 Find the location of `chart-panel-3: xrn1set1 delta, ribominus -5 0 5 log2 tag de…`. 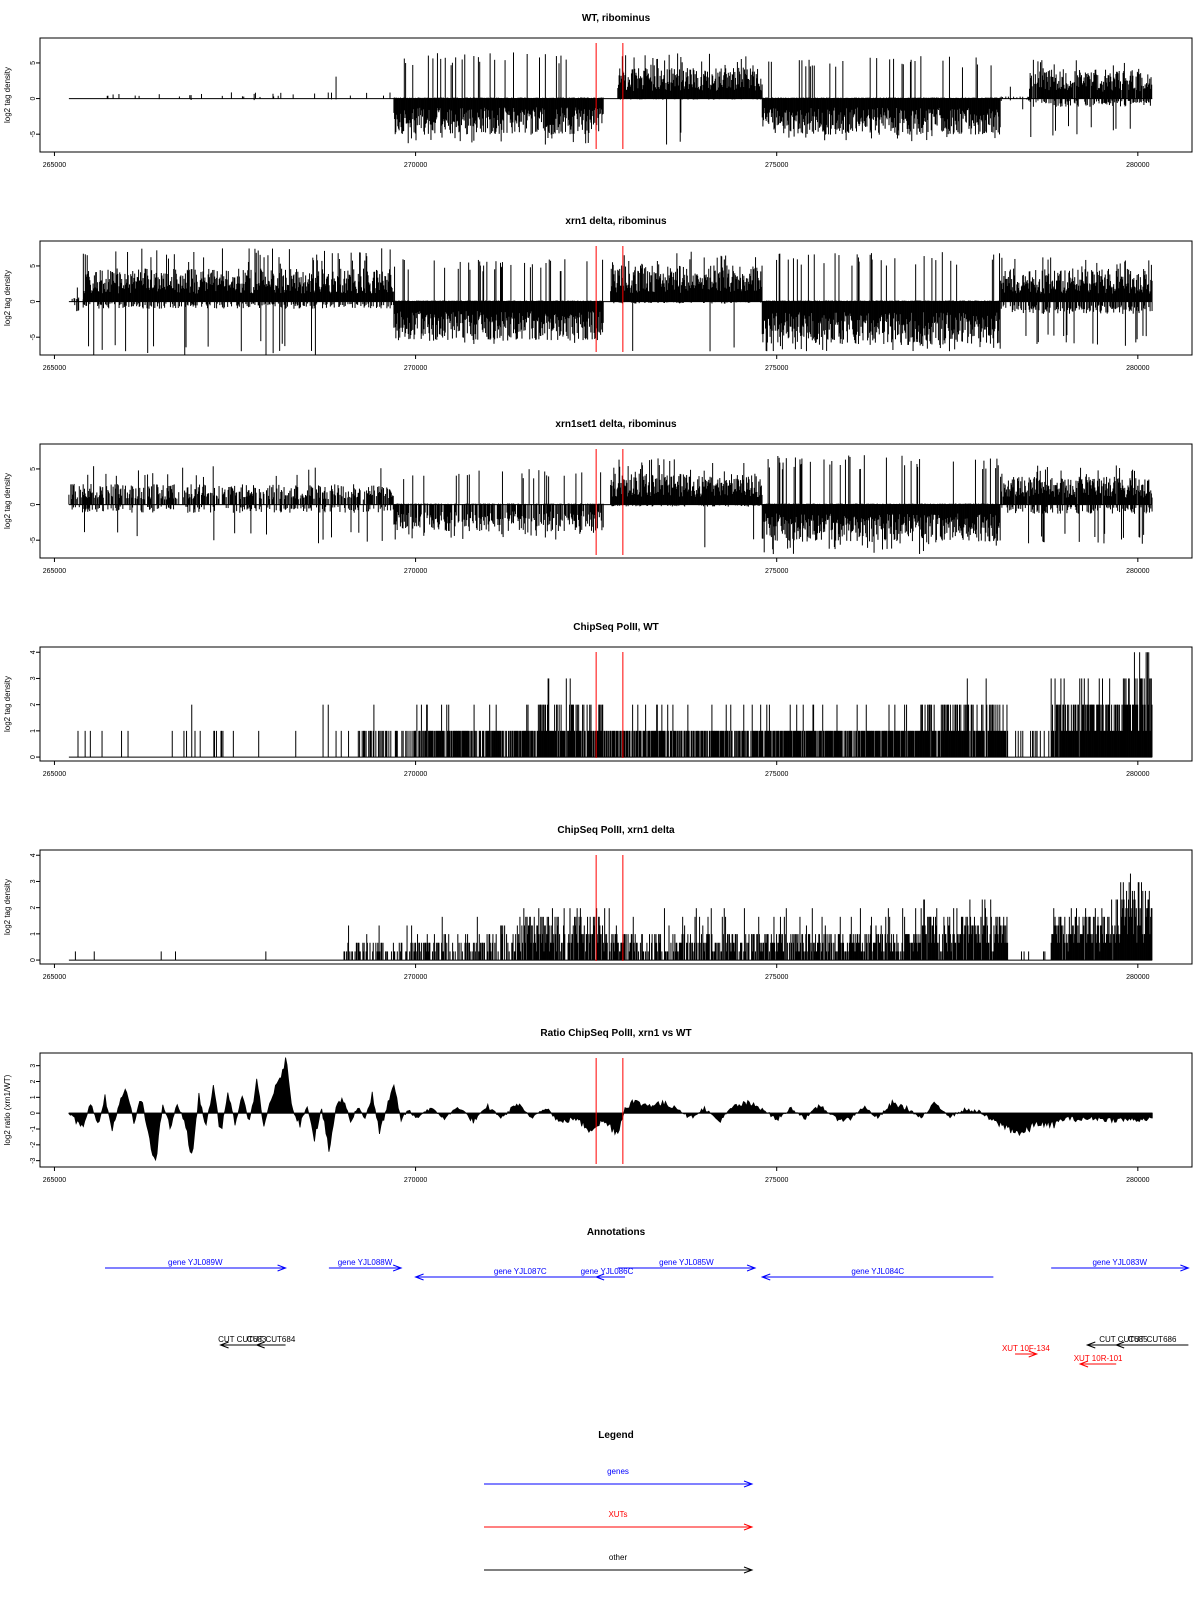

chart-panel-3: xrn1set1 delta, ribominus -5 0 5 log2 tag de… is located at coordinates (598, 497).